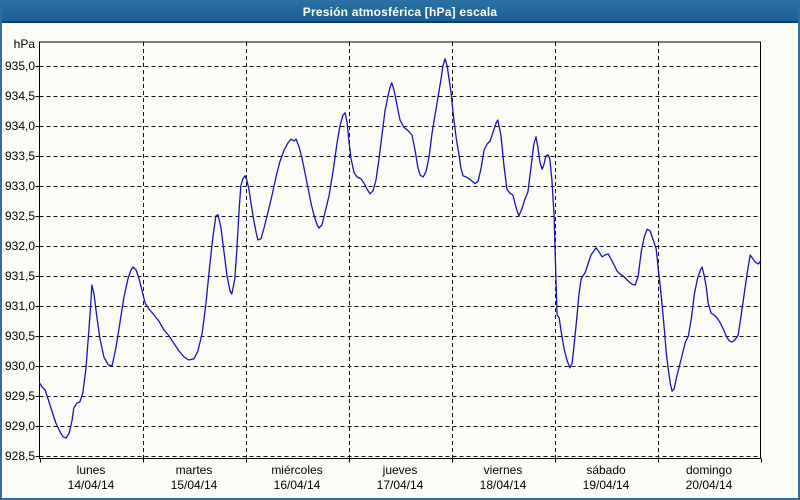 The height and width of the screenshot is (500, 800). I want to click on x-date-label: 19/04/14, so click(606, 485).